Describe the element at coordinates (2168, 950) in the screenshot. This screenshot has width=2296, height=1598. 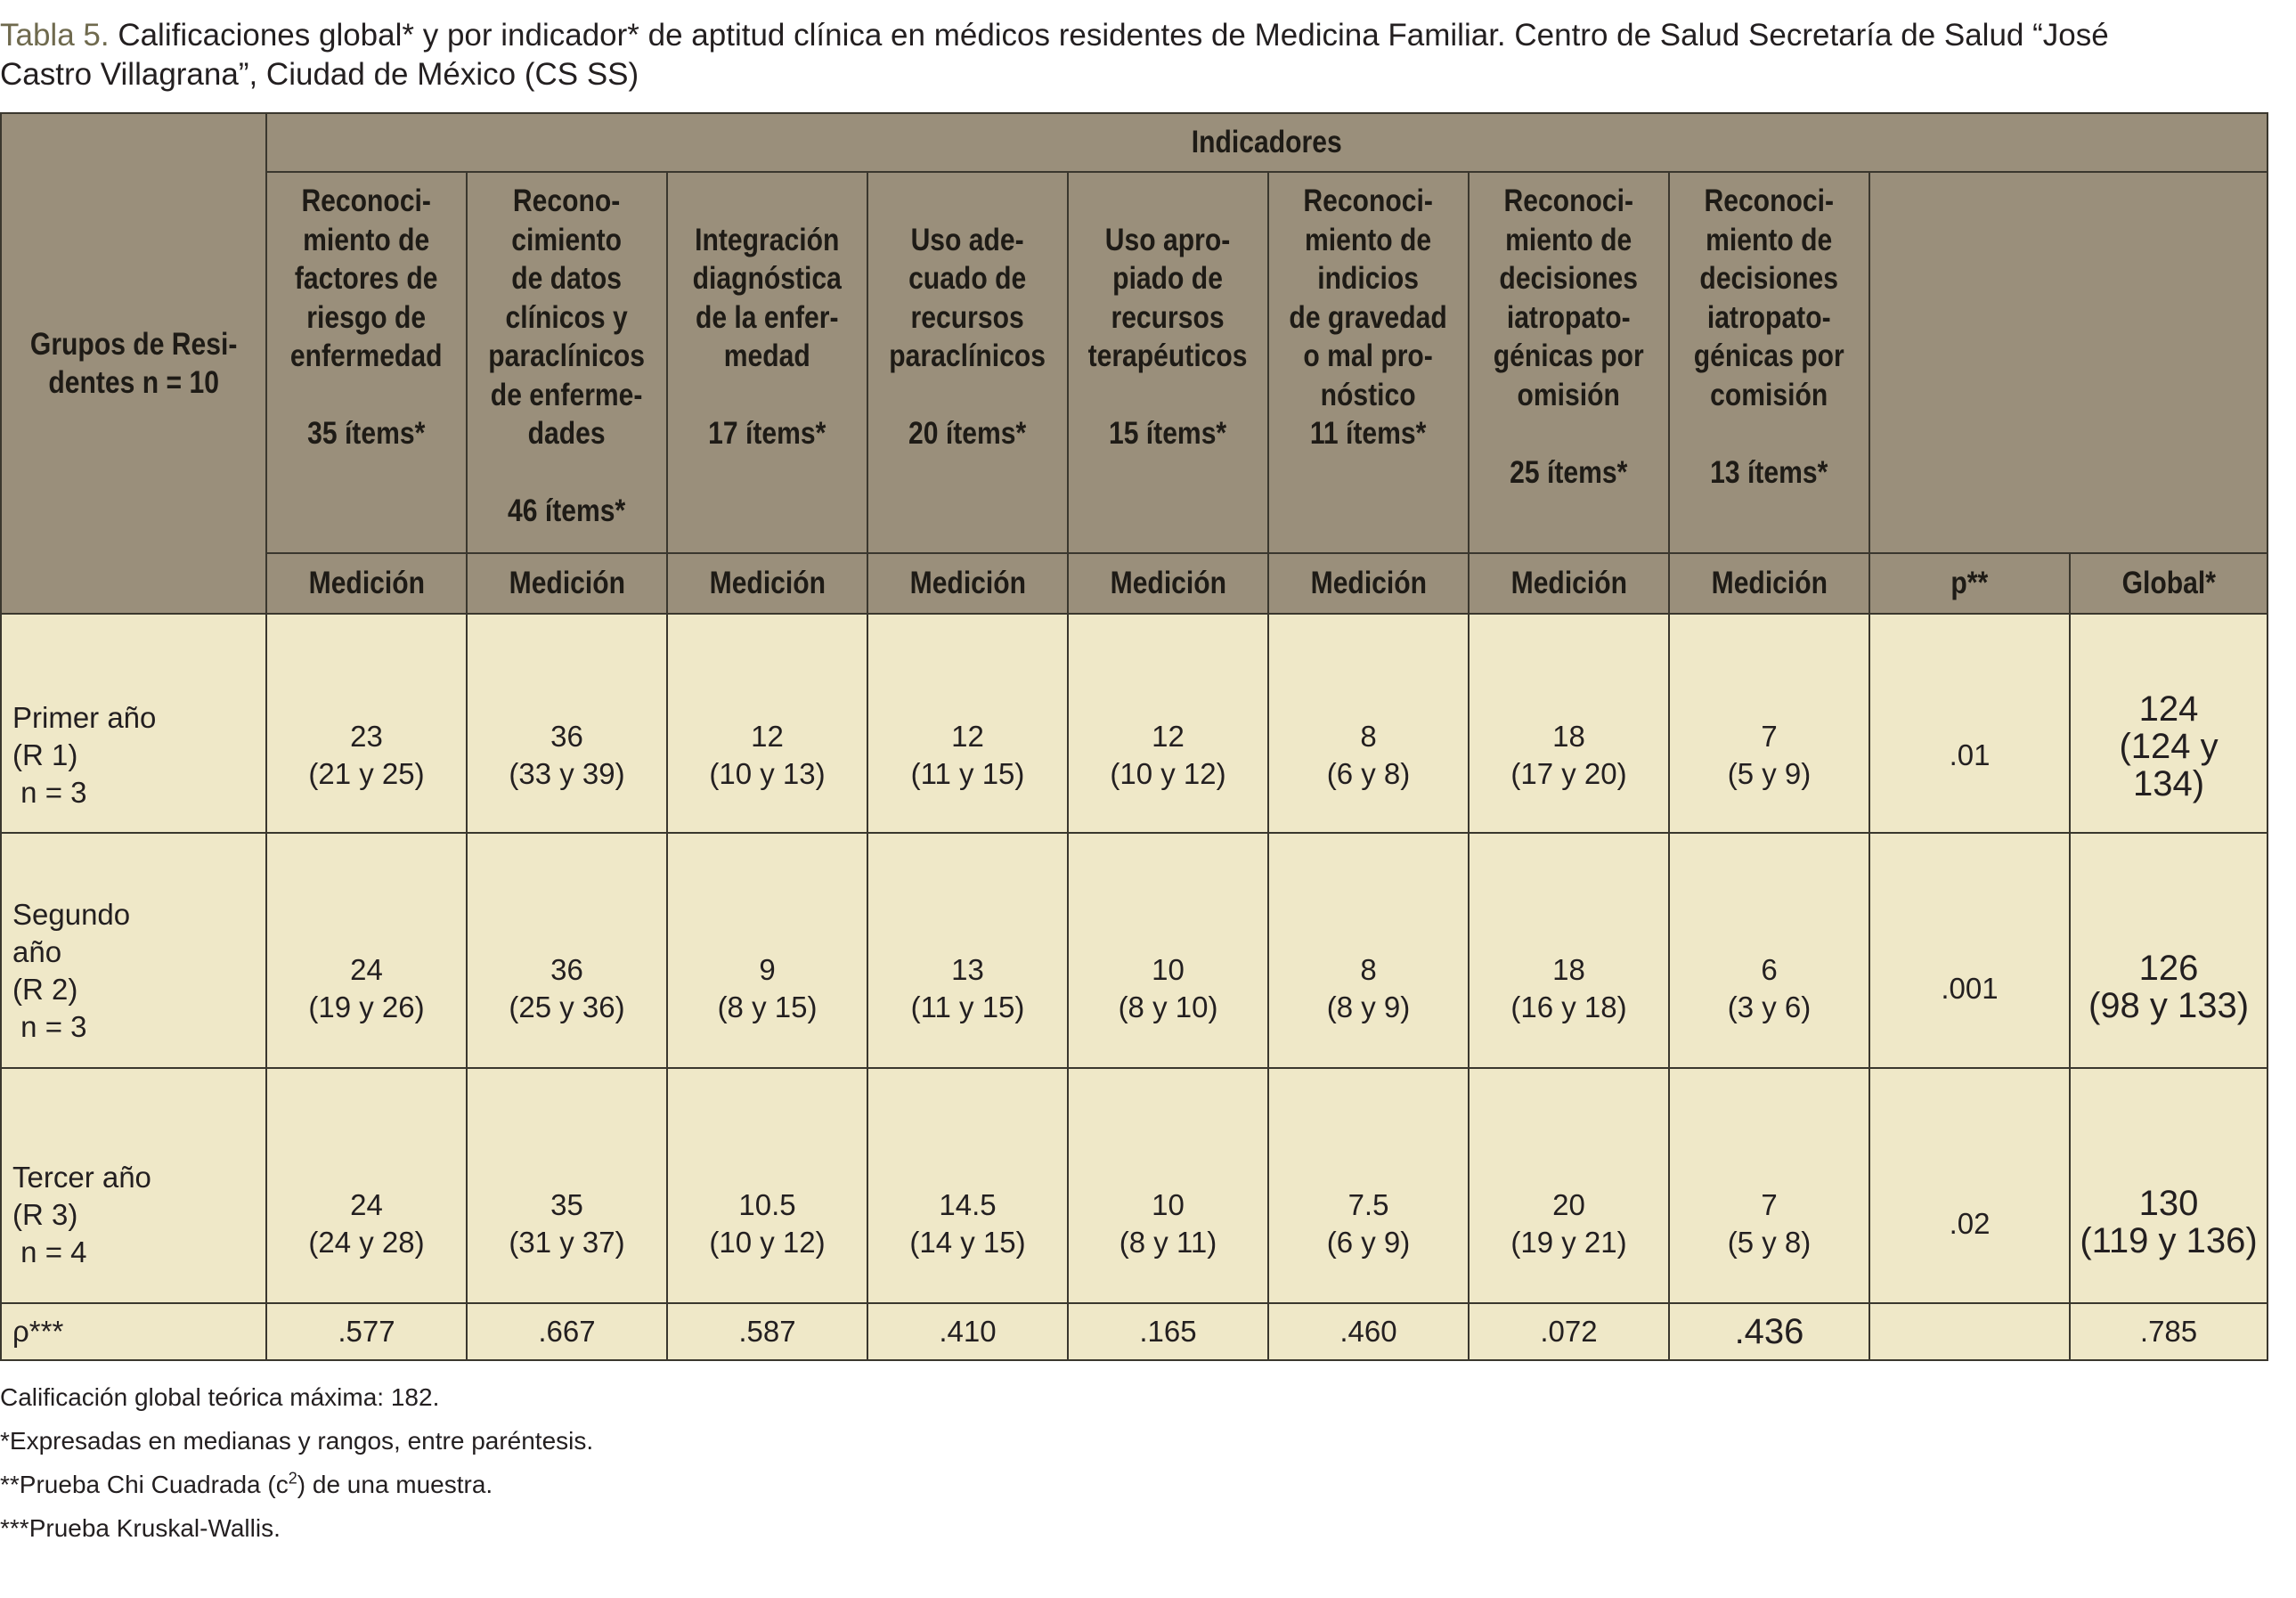
I see `global-cell: 126 (98 y 133)` at that location.